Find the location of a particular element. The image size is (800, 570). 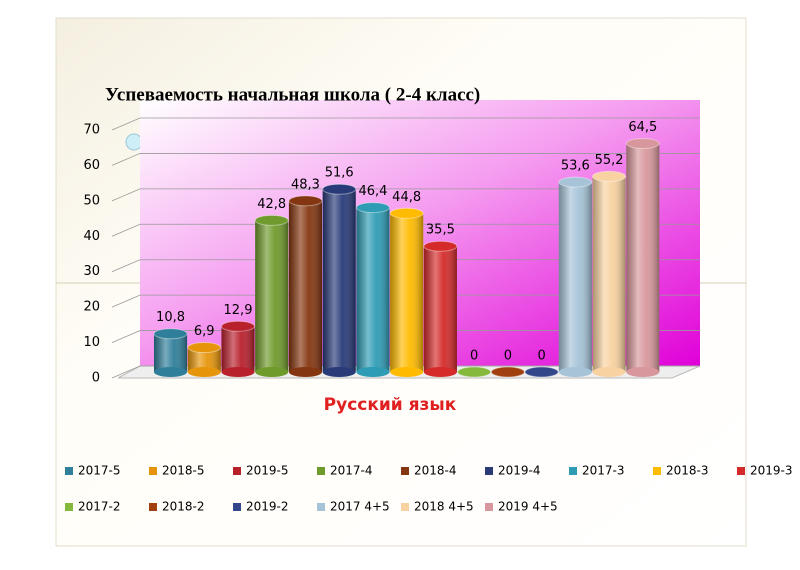

data-label: 44,8 is located at coordinates (406, 197).